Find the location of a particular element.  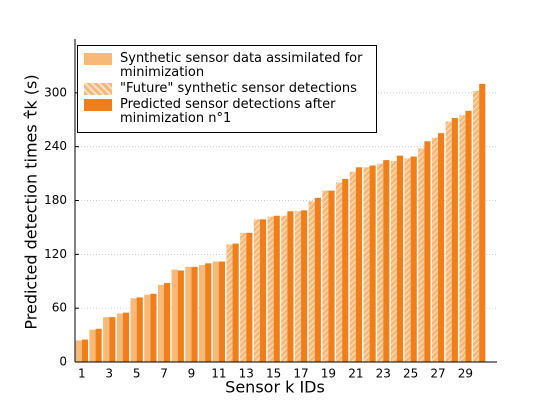

x-tick-label: 15 is located at coordinates (273, 374).